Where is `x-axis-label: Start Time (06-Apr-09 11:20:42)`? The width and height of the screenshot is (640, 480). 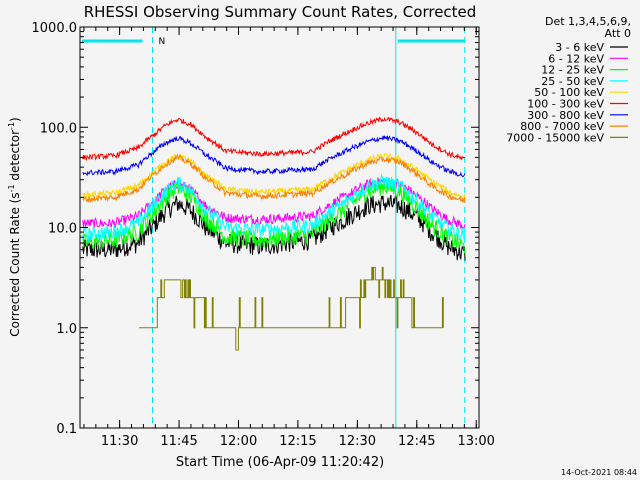
x-axis-label: Start Time (06-Apr-09 11:20:42) is located at coordinates (280, 462).